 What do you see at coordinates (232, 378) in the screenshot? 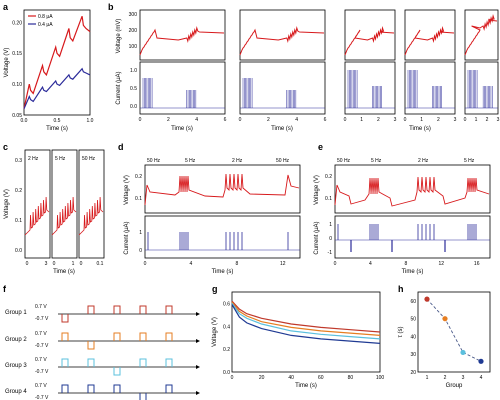
I see `panel-g-xtick-0: 0` at bounding box center [232, 378].